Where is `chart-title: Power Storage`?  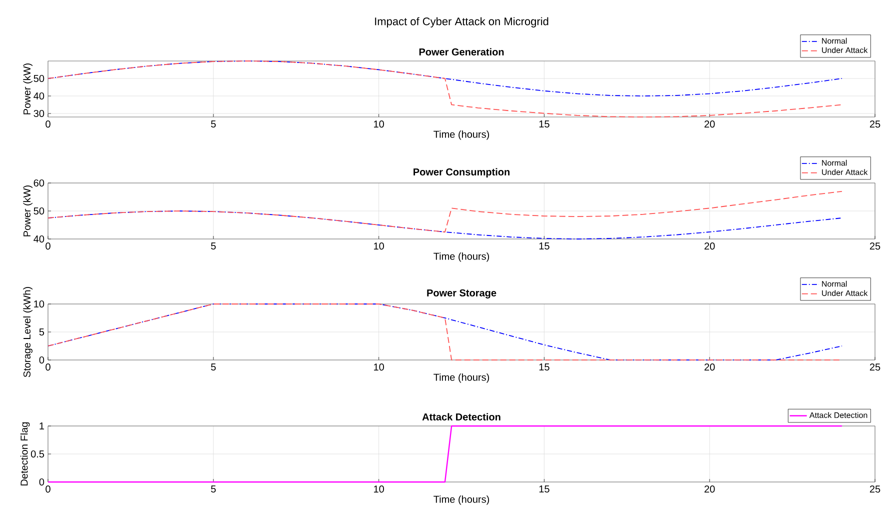 chart-title: Power Storage is located at coordinates (461, 293).